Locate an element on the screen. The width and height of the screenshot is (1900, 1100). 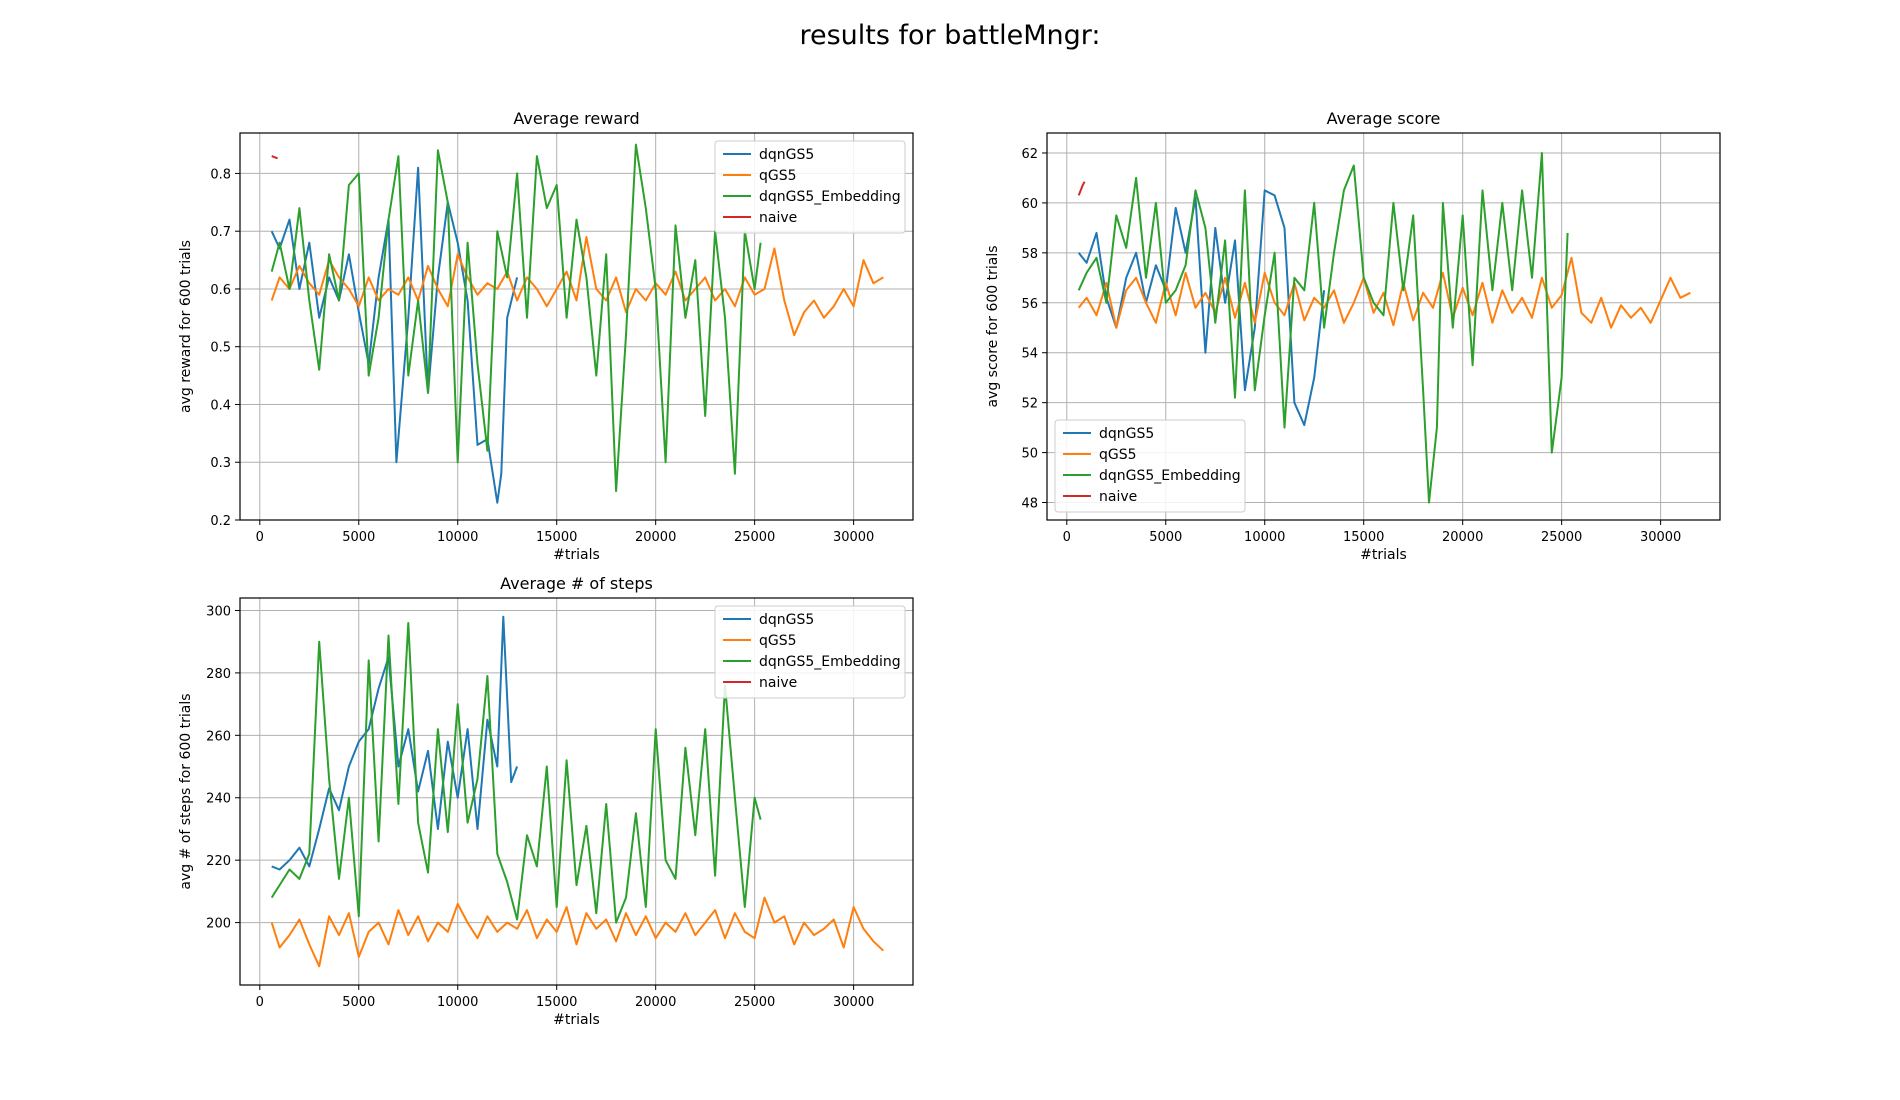
y-tick-label: 60 is located at coordinates (1029, 204).